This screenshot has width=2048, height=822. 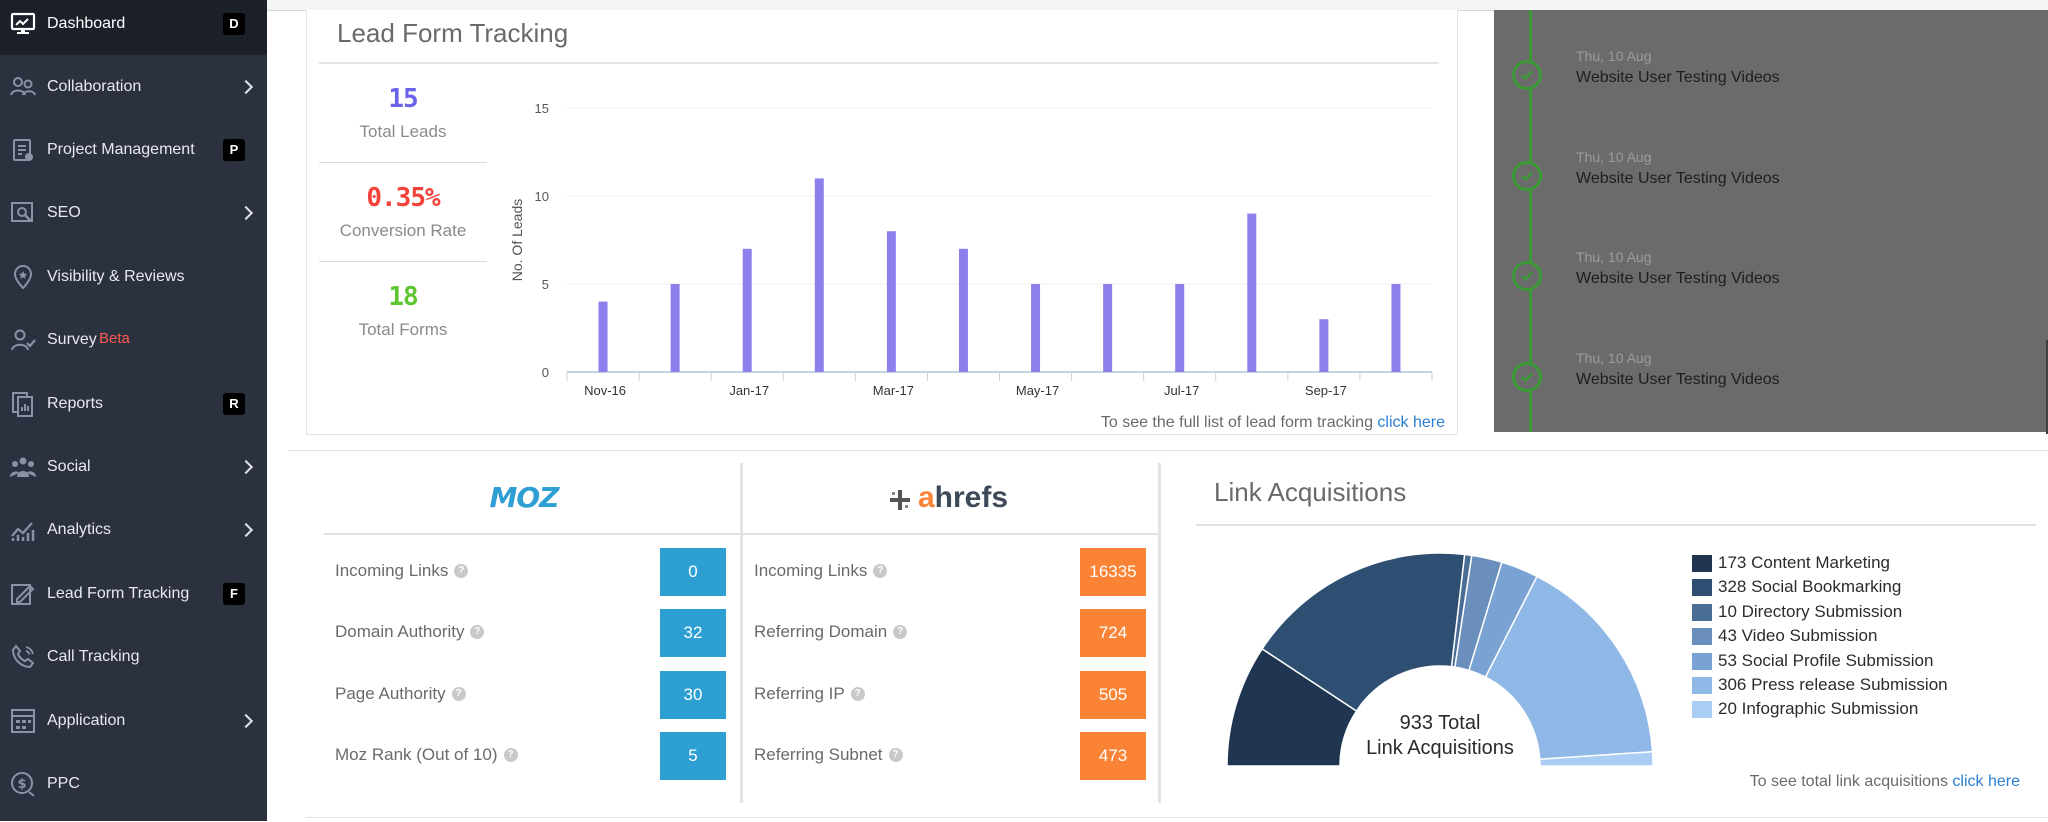 What do you see at coordinates (545, 284) in the screenshot?
I see `y-tick-label: 5` at bounding box center [545, 284].